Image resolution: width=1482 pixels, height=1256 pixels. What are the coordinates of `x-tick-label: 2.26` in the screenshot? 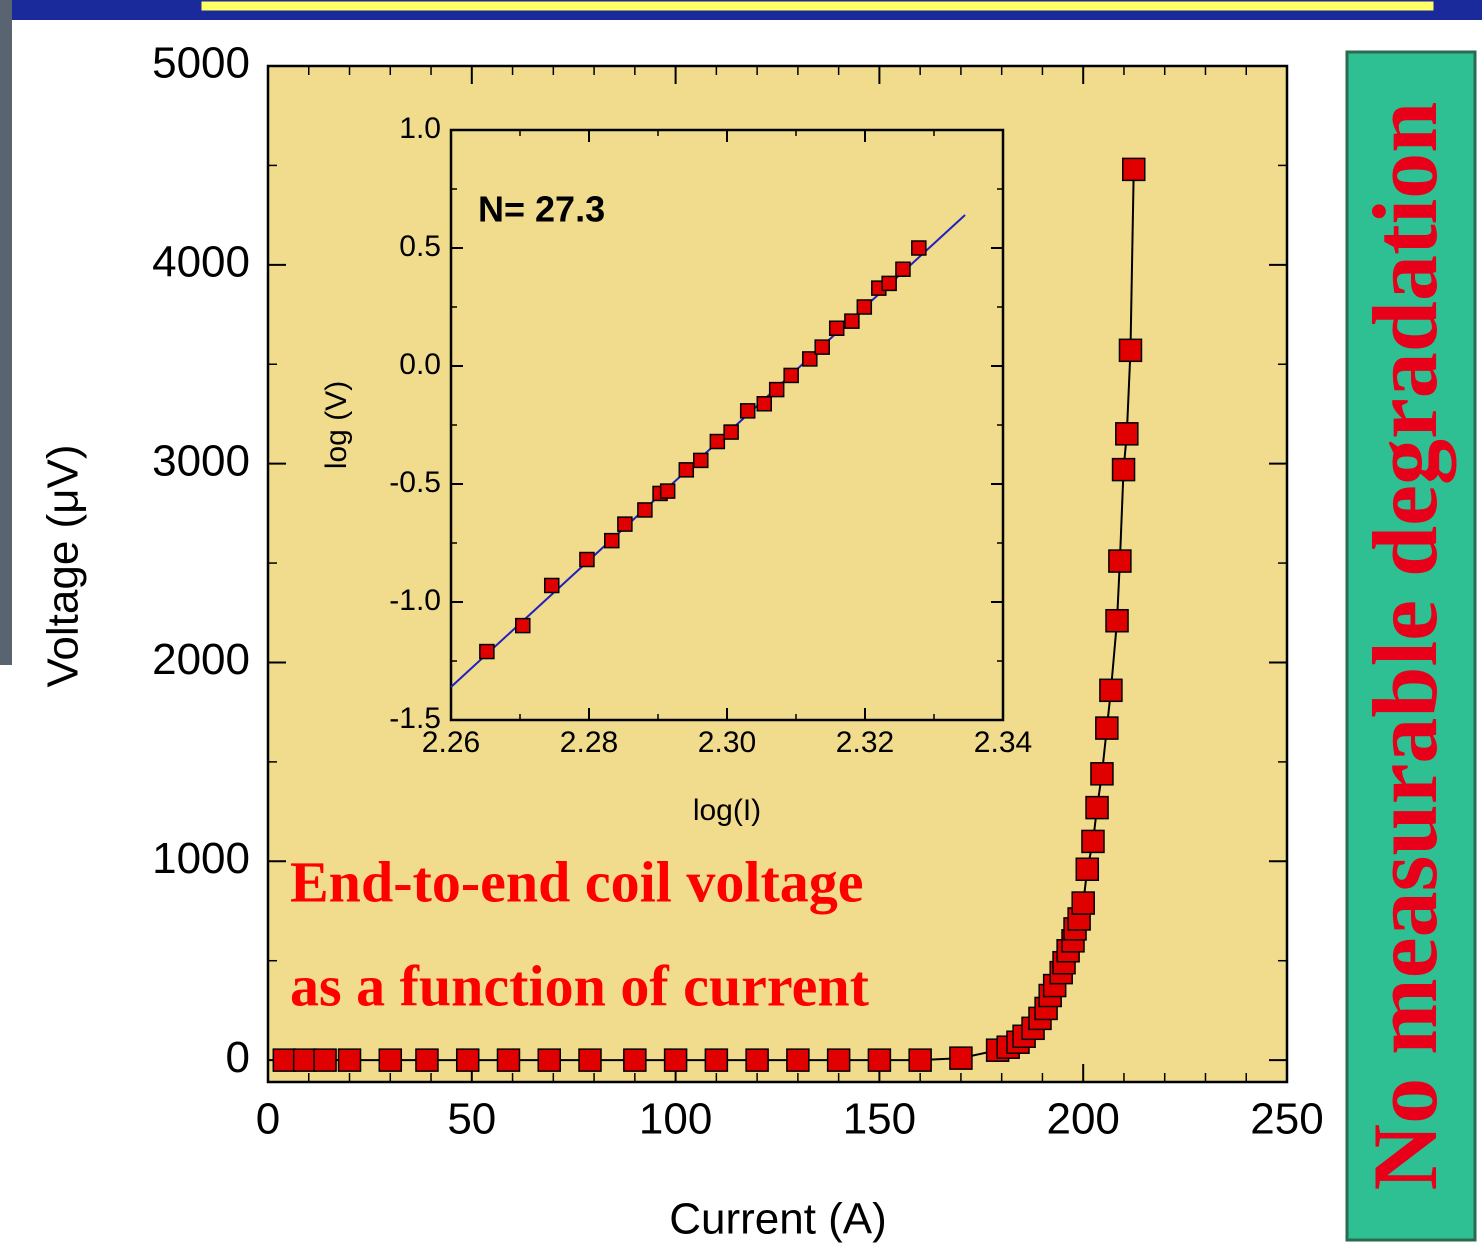 It's located at (451, 742).